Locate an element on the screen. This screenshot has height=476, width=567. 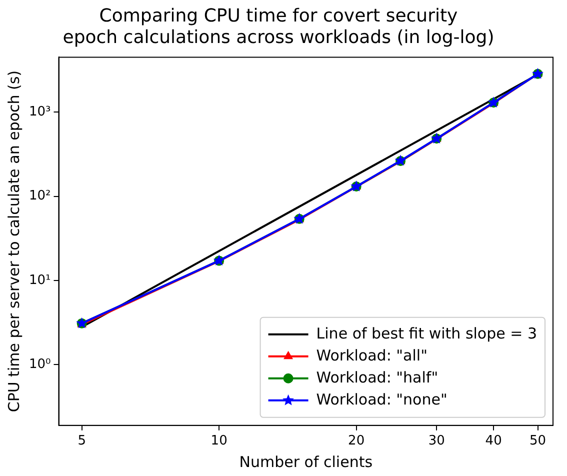
x-tick-label: 5 is located at coordinates (82, 441).